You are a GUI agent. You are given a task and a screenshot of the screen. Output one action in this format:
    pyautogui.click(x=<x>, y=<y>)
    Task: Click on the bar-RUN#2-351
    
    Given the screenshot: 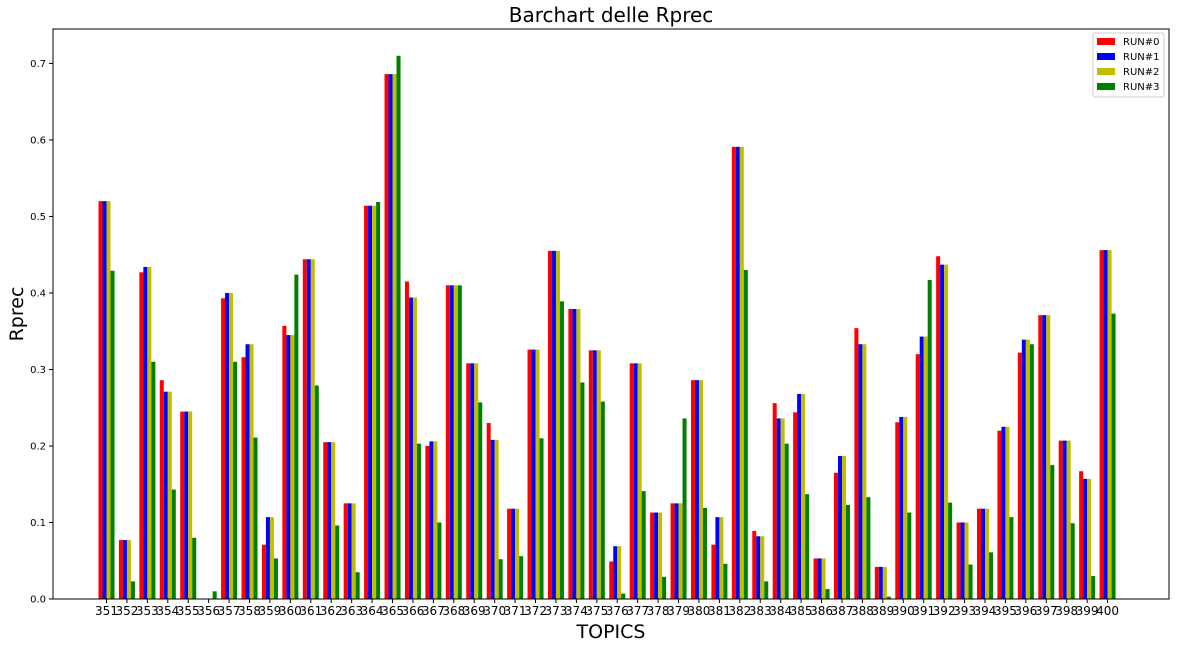 What is the action you would take?
    pyautogui.click(x=108, y=400)
    